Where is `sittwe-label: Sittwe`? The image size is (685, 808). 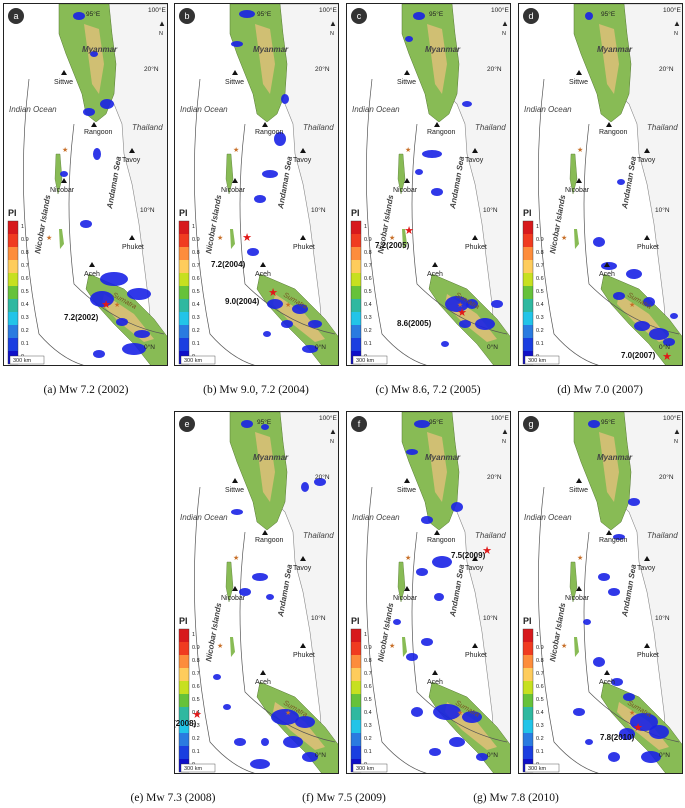 sittwe-label: Sittwe is located at coordinates (578, 82).